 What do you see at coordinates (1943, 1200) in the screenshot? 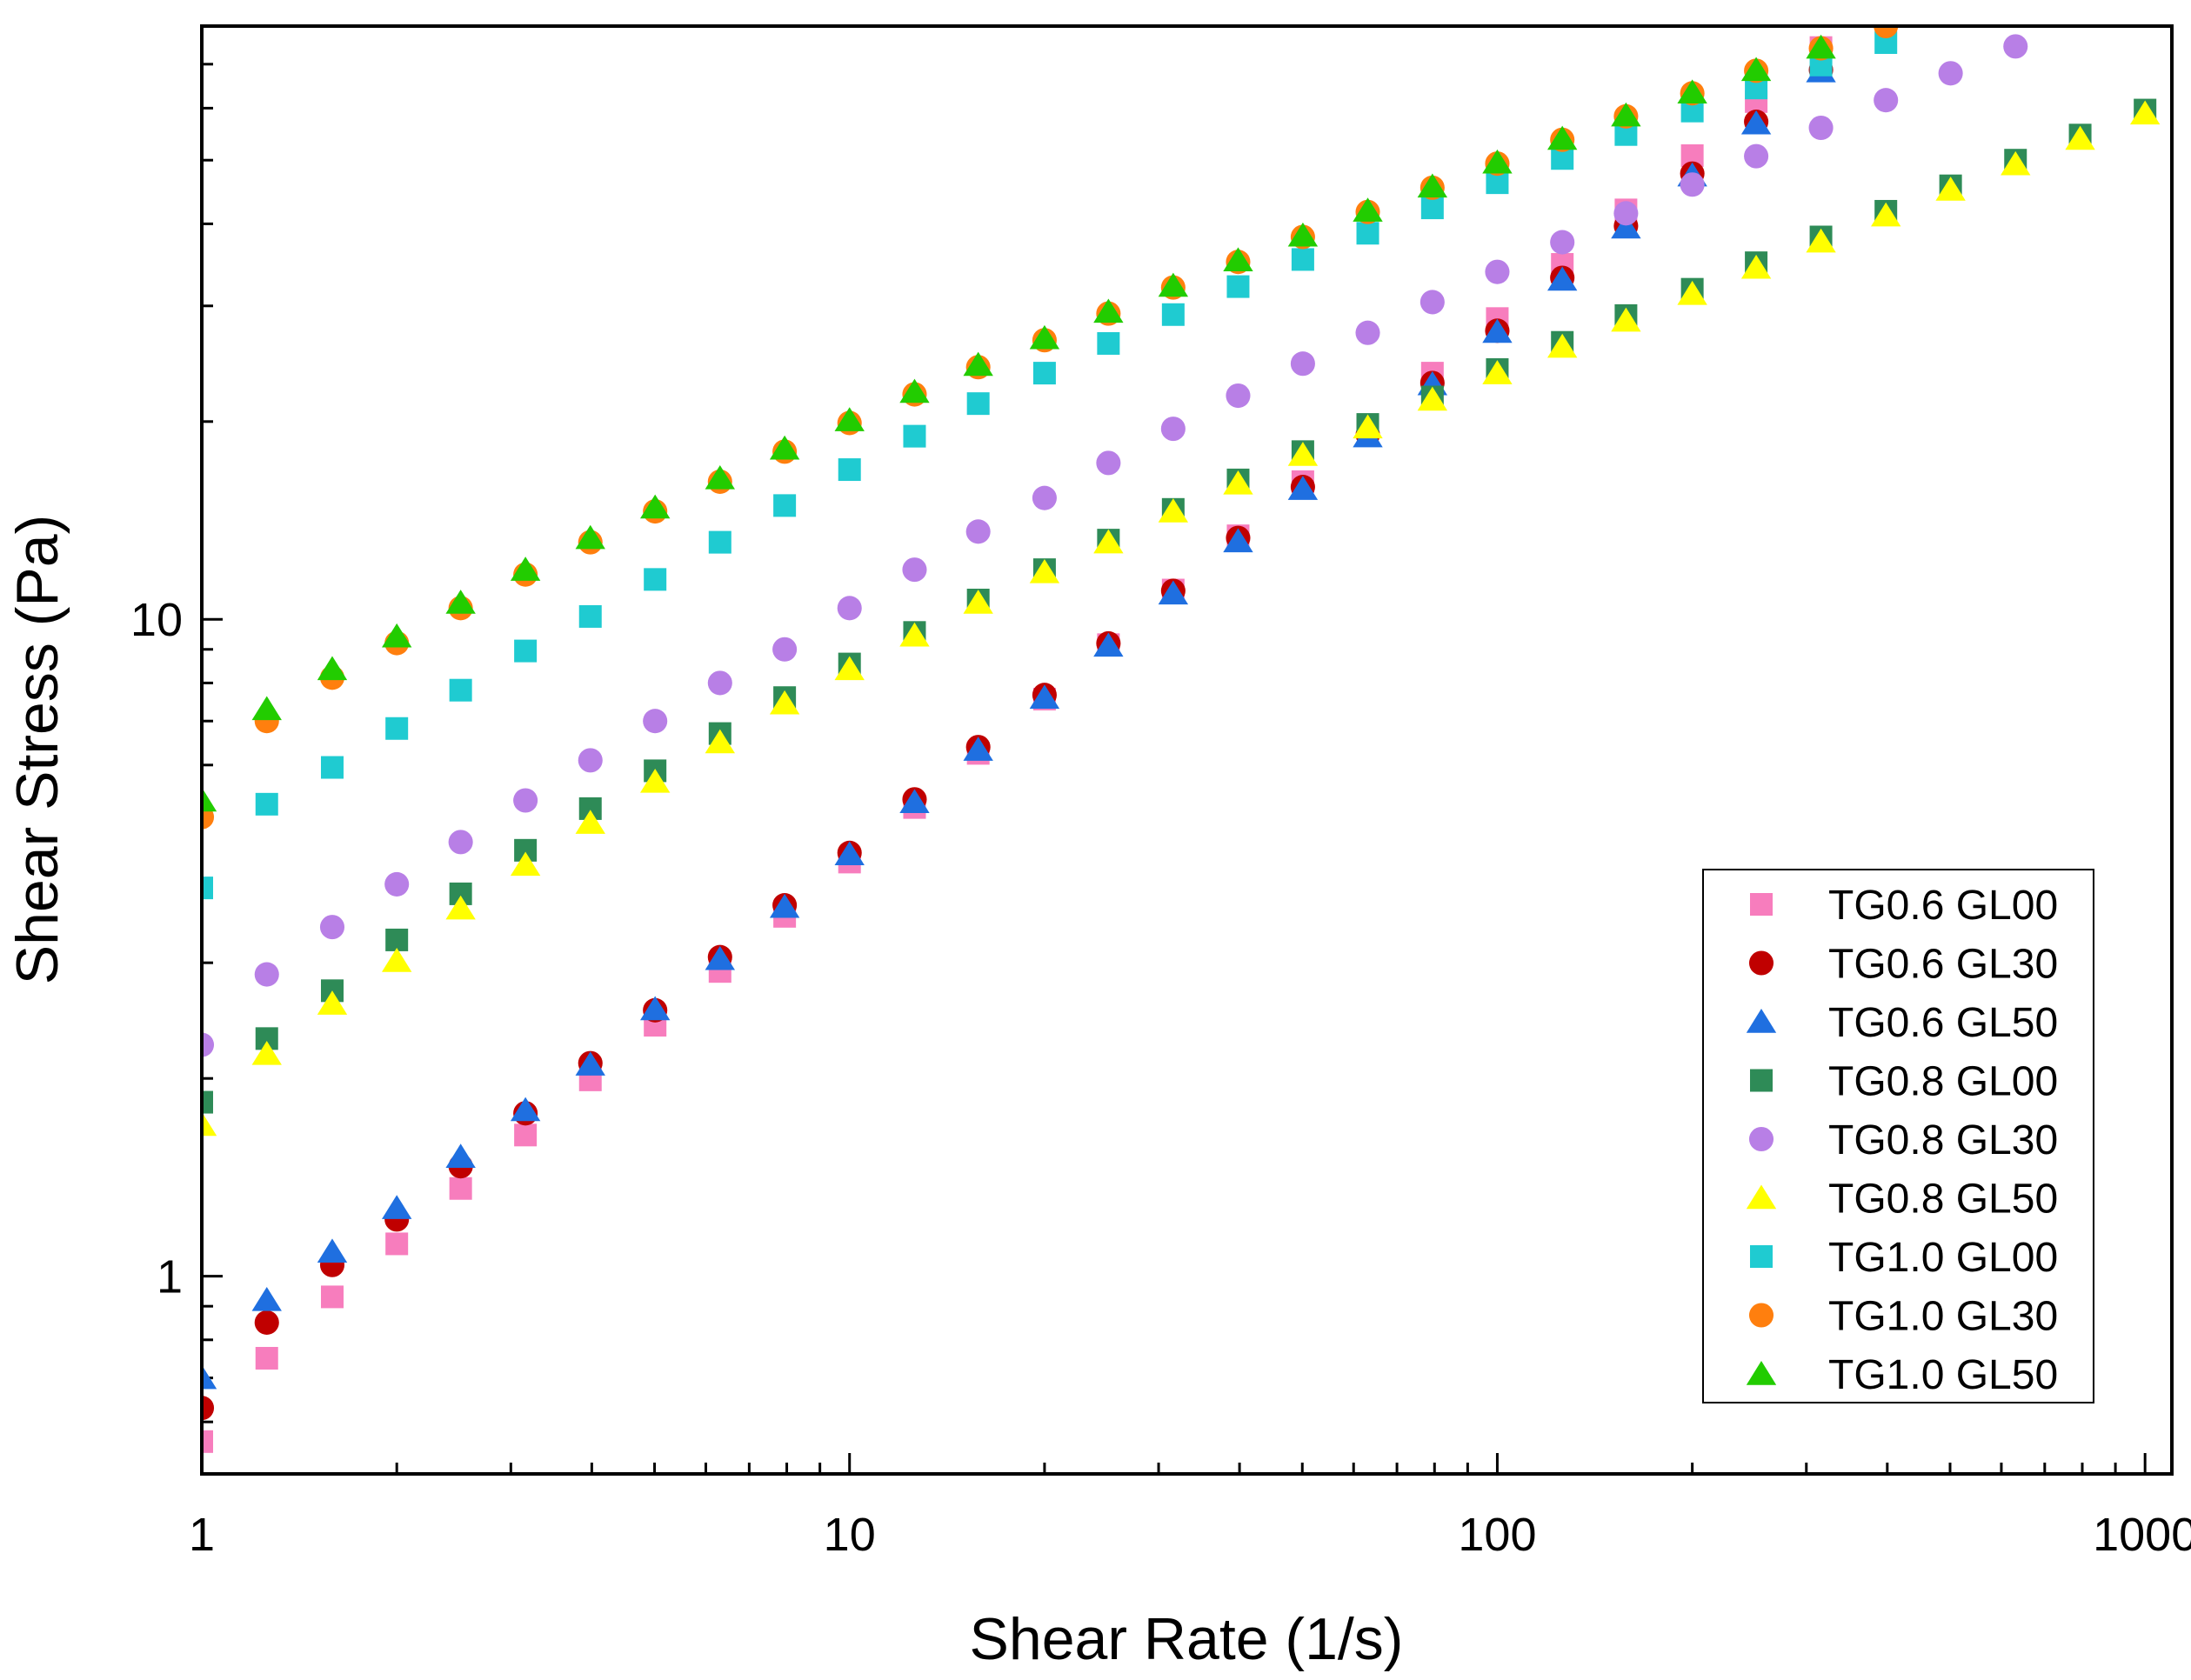
I see `legend-label: TG0.8 GL50` at bounding box center [1943, 1200].